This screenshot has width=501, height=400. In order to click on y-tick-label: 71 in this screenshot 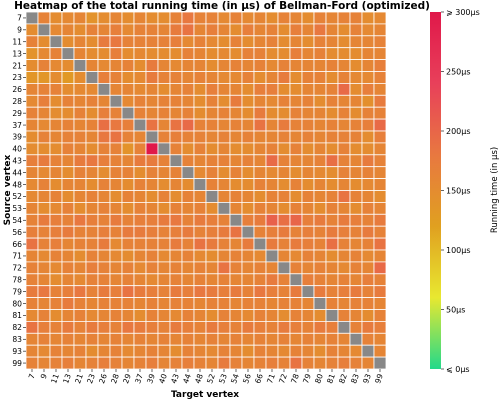, I will do `click(17, 256)`.